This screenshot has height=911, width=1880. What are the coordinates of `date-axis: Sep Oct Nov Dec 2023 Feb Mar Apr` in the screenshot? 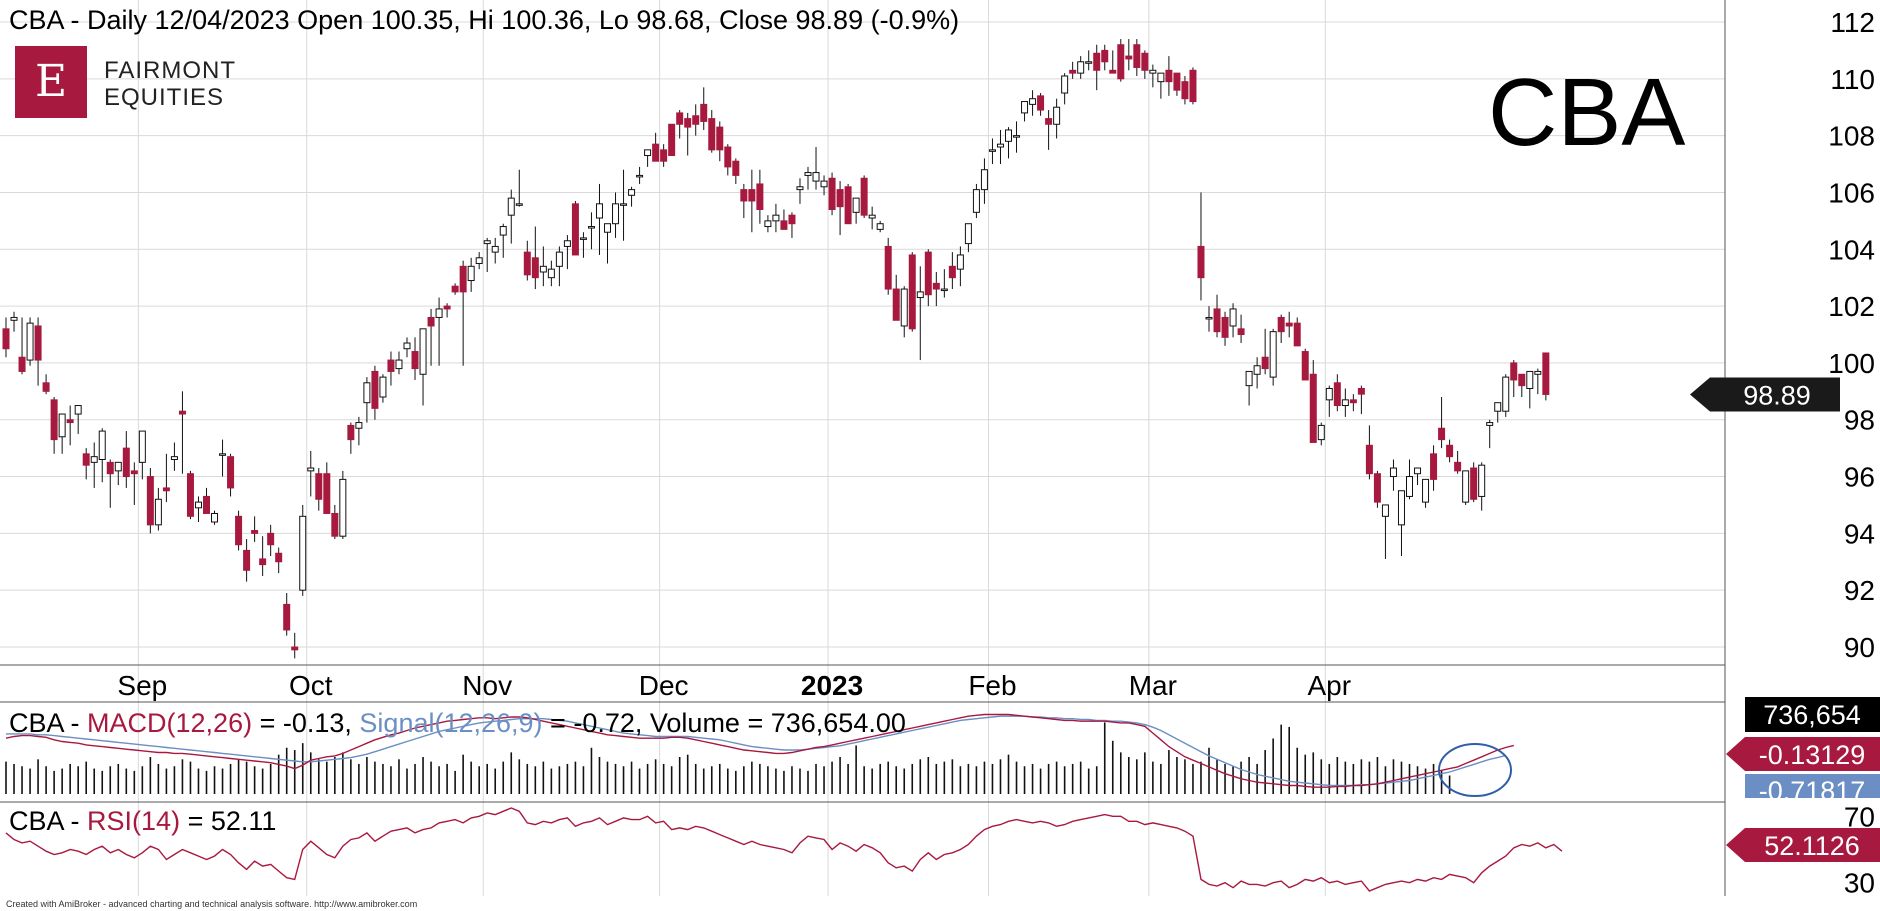 It's located at (734, 685).